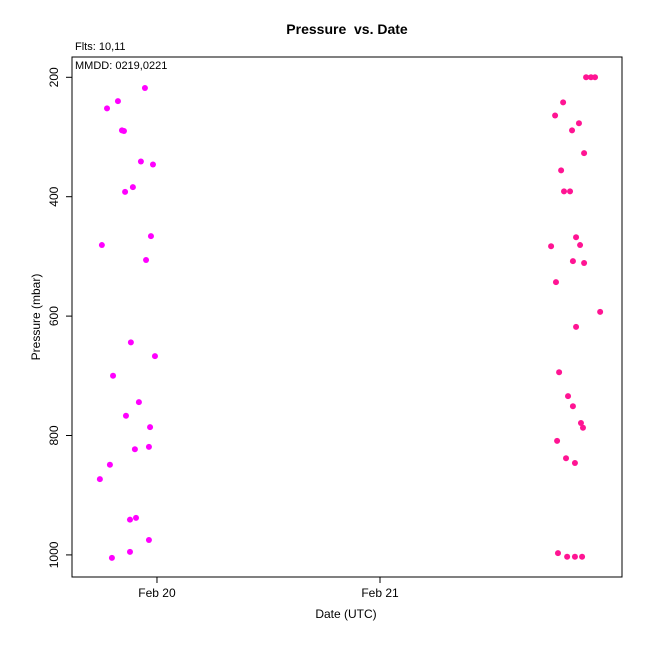  I want to click on x-tick-label: Feb 20, so click(157, 593).